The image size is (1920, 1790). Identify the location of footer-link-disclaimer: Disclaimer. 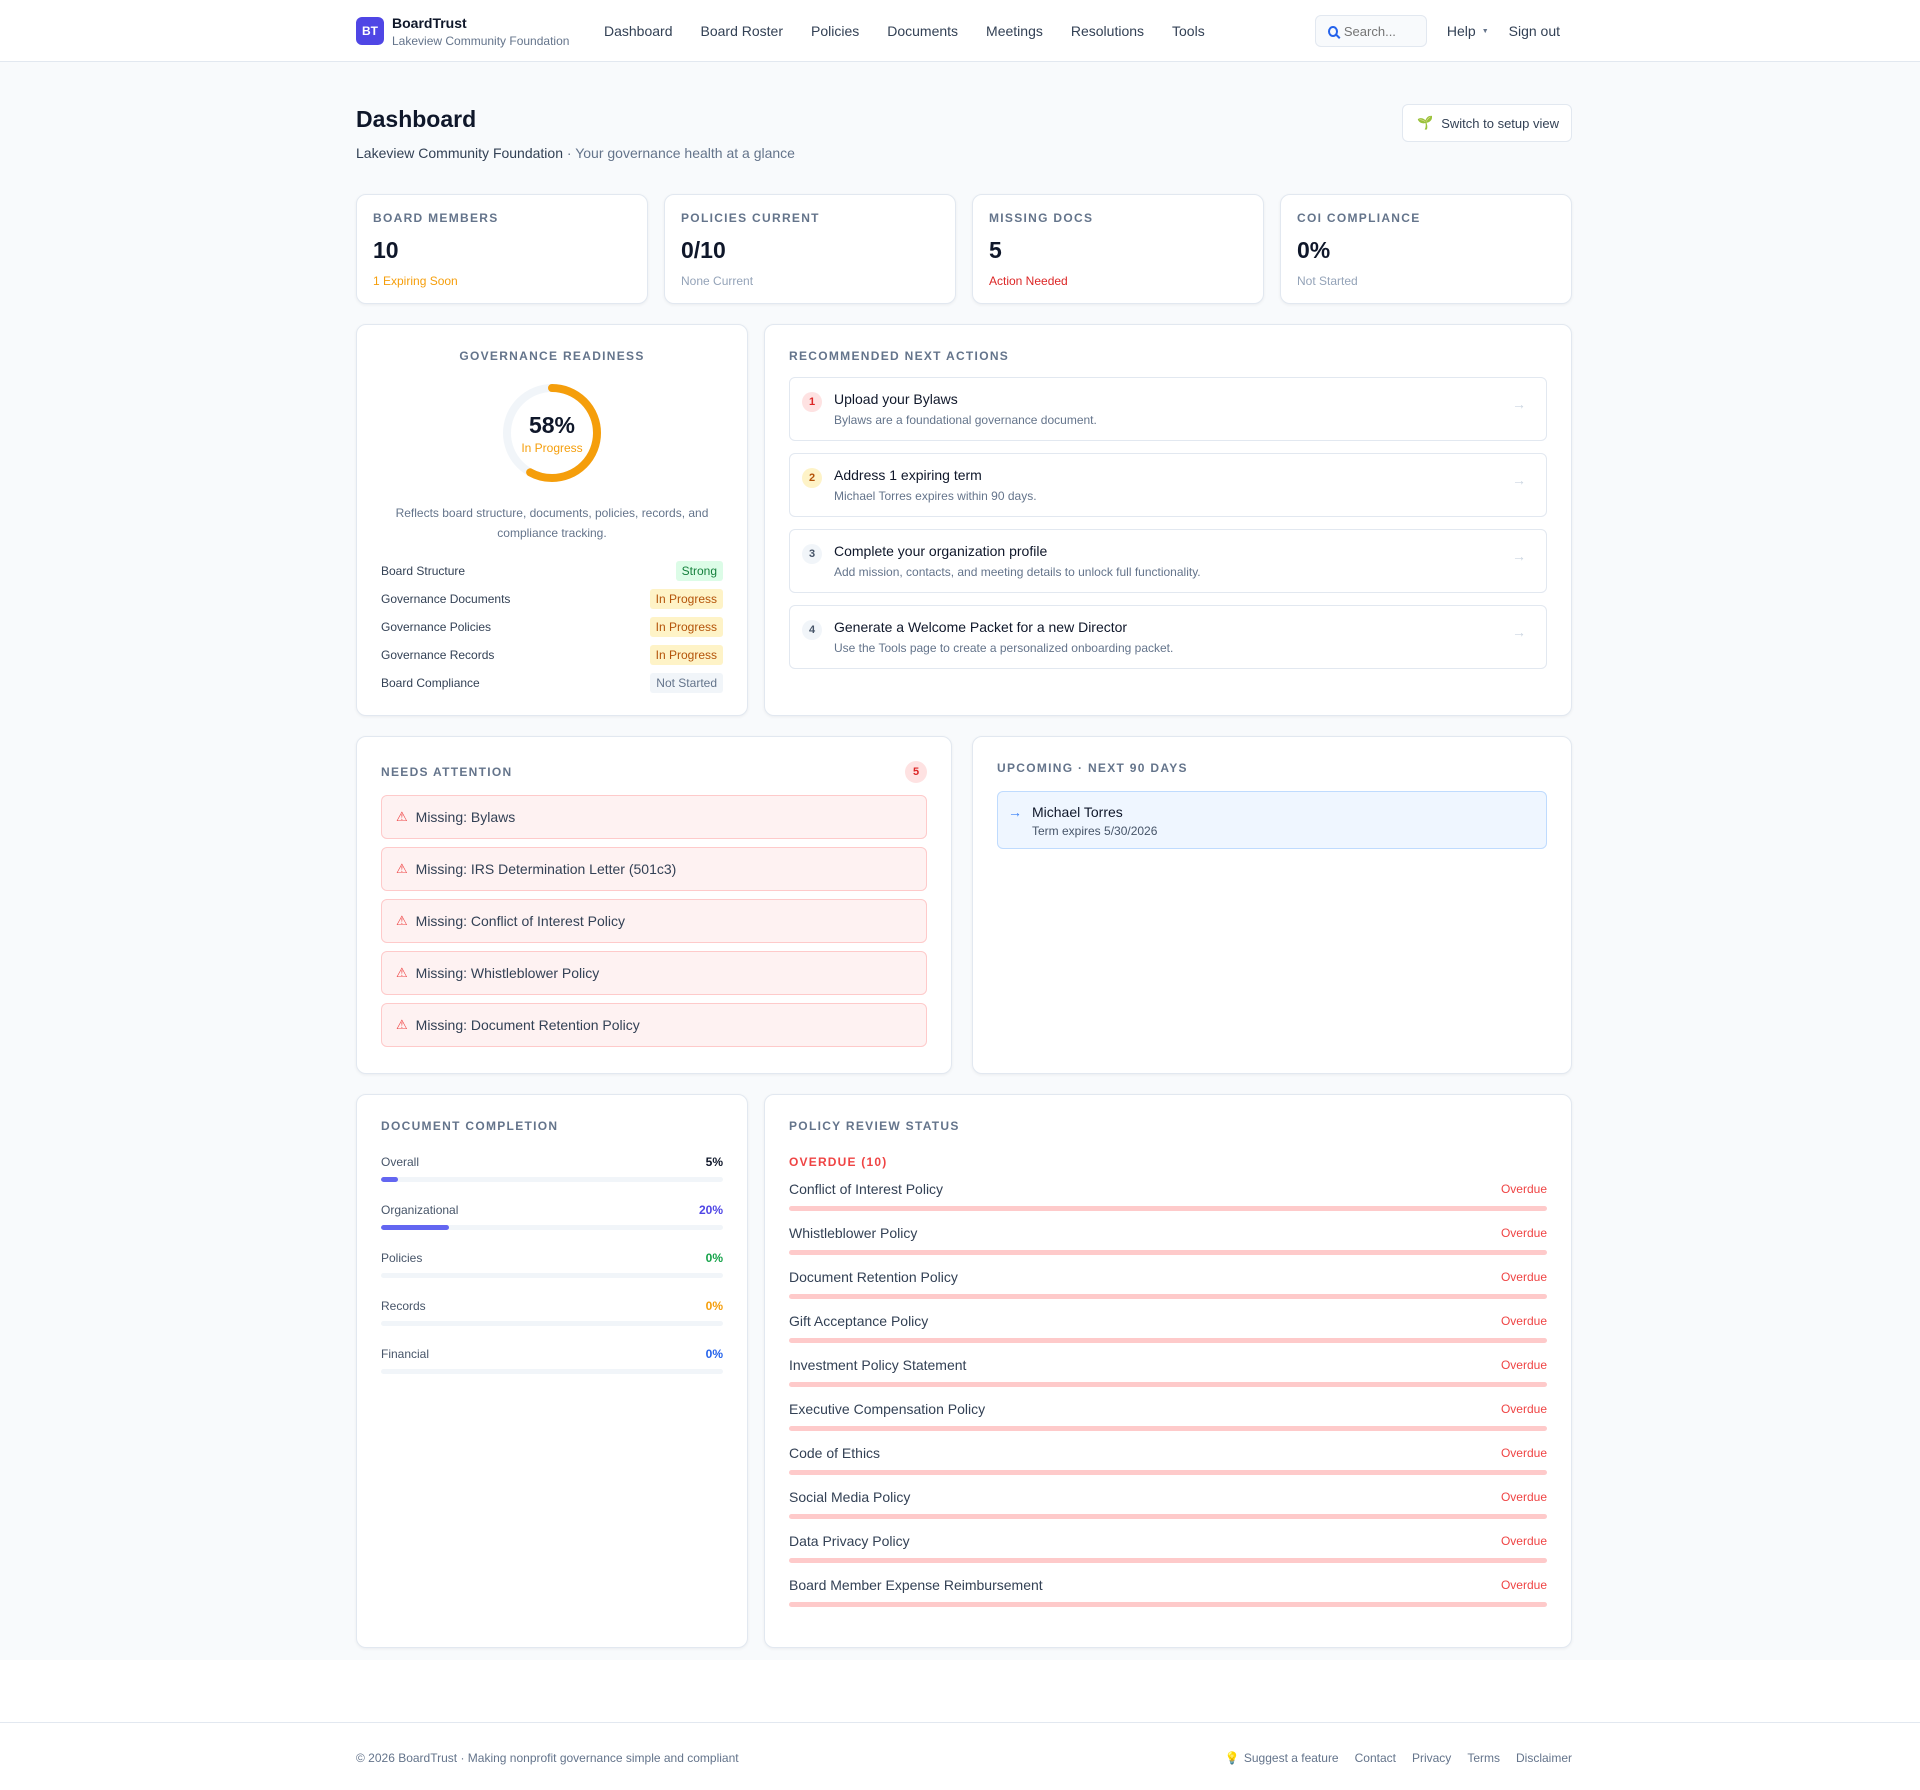
(1544, 1758).